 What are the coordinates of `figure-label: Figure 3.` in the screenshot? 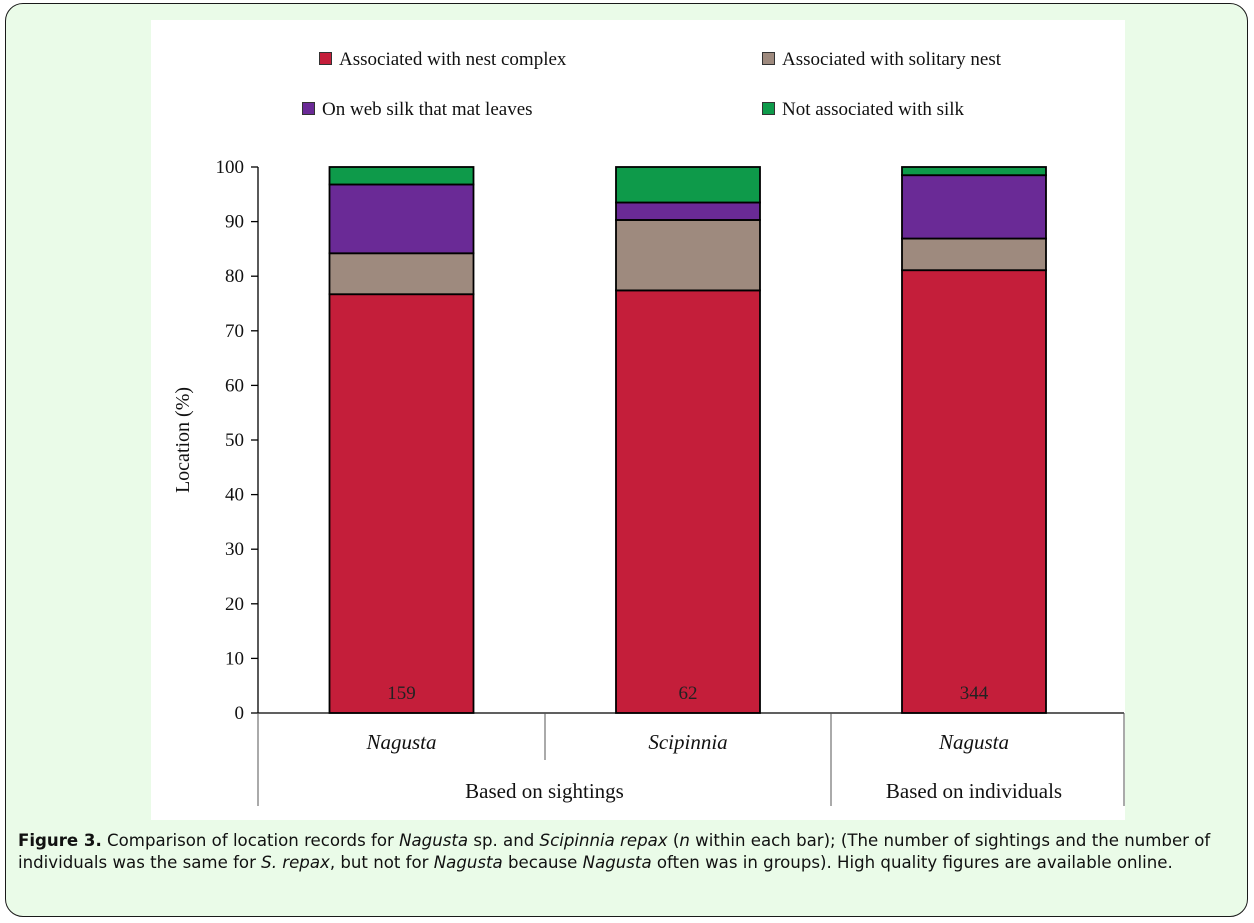 It's located at (60, 840).